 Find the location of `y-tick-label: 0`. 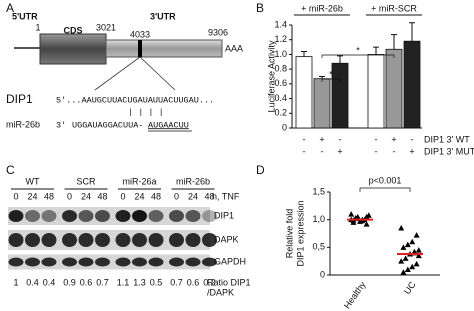

y-tick-label: 0 is located at coordinates (284, 127).